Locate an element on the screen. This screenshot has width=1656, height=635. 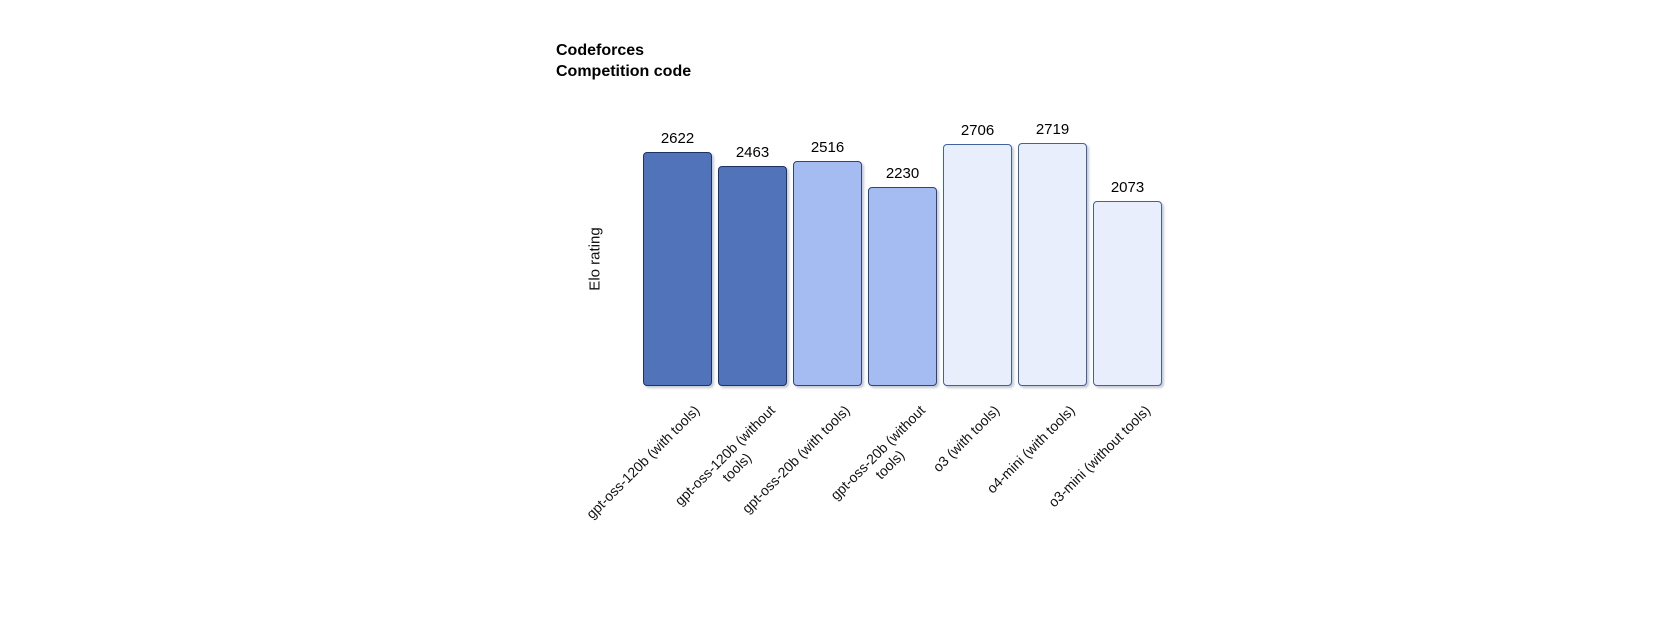
x-tick-label: o3 (with tools) is located at coordinates (966, 438).